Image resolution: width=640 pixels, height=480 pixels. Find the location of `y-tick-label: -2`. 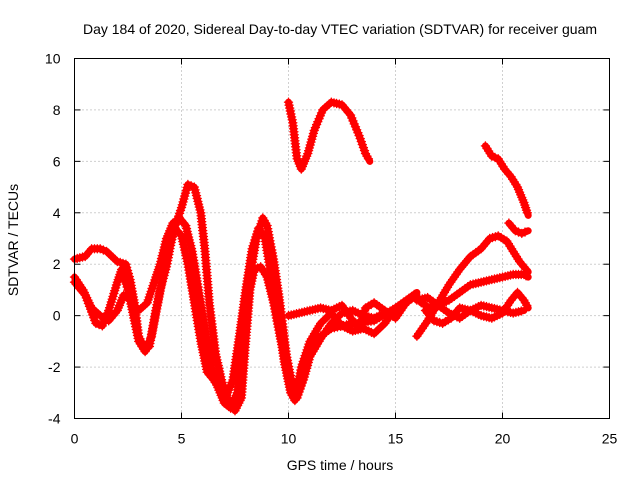

y-tick-label: -2 is located at coordinates (54, 367).